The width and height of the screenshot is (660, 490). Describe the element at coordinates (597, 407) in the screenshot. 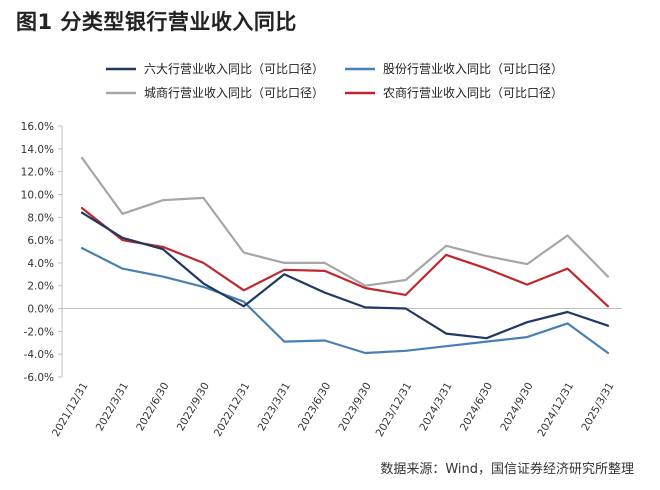

I see `x-tick-label: 2025/3/31` at that location.